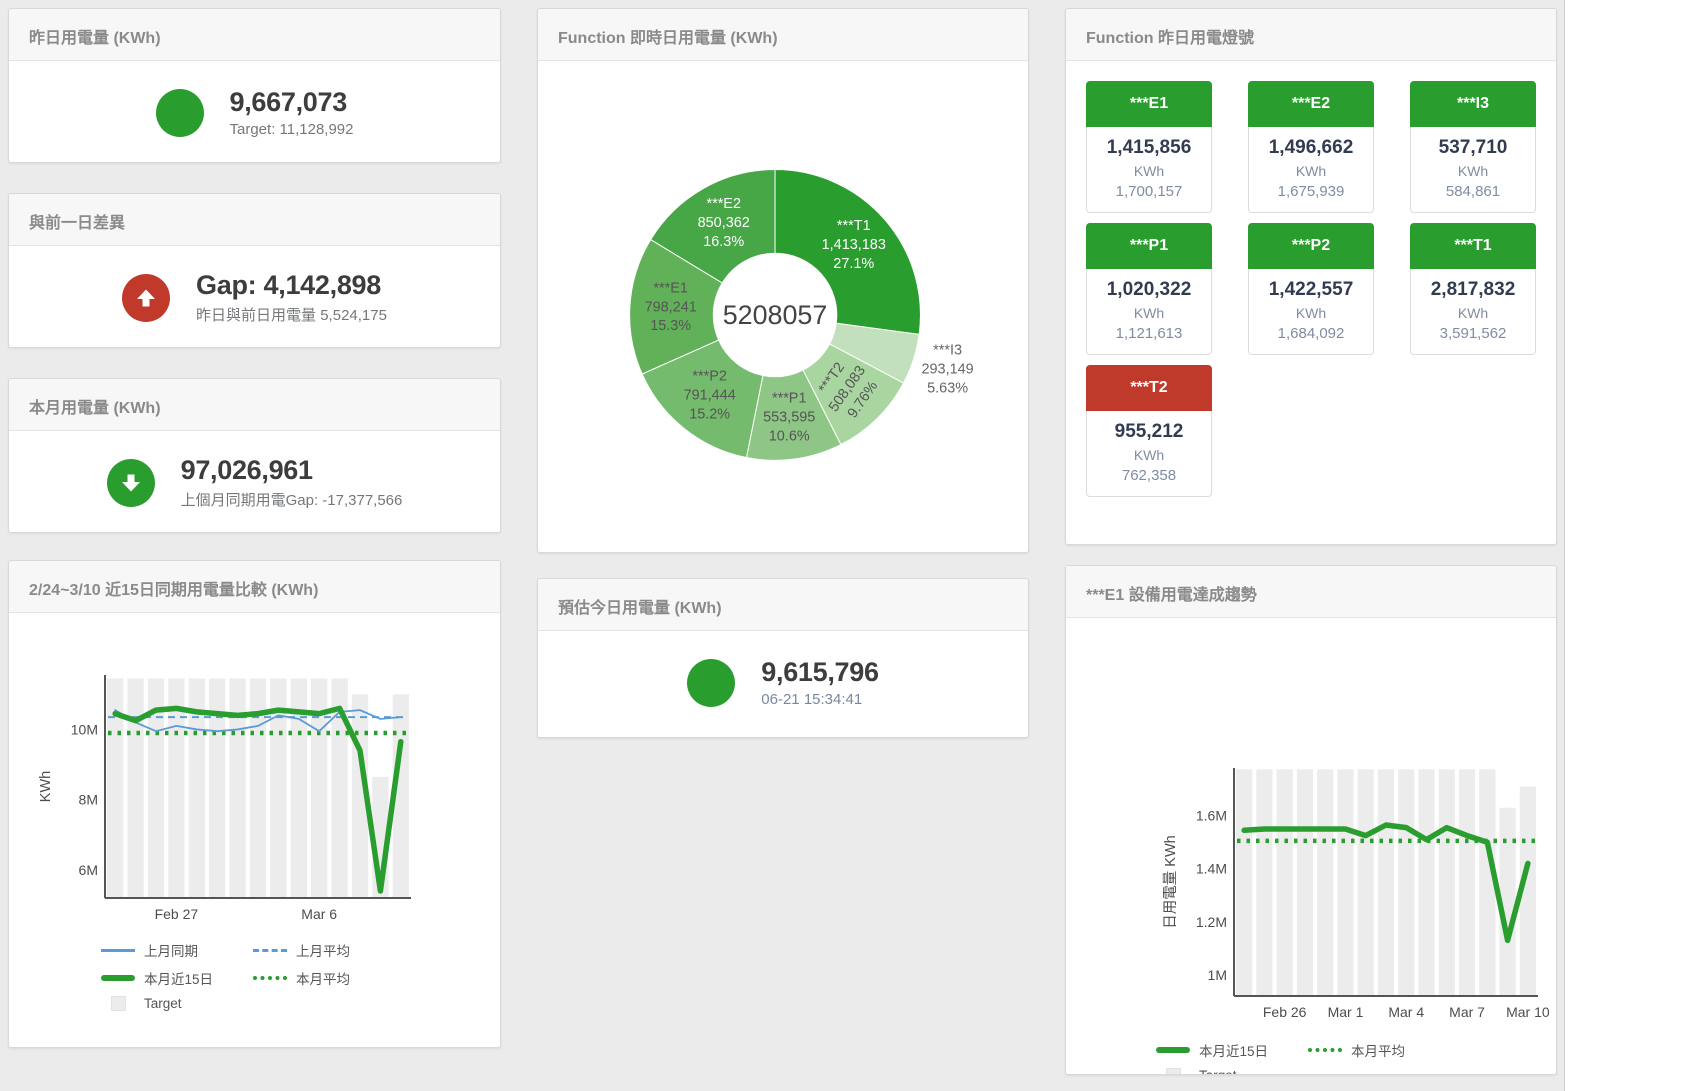 The width and height of the screenshot is (1681, 1091). Describe the element at coordinates (1149, 191) in the screenshot. I see `tile-target-value: 1,700,157` at that location.